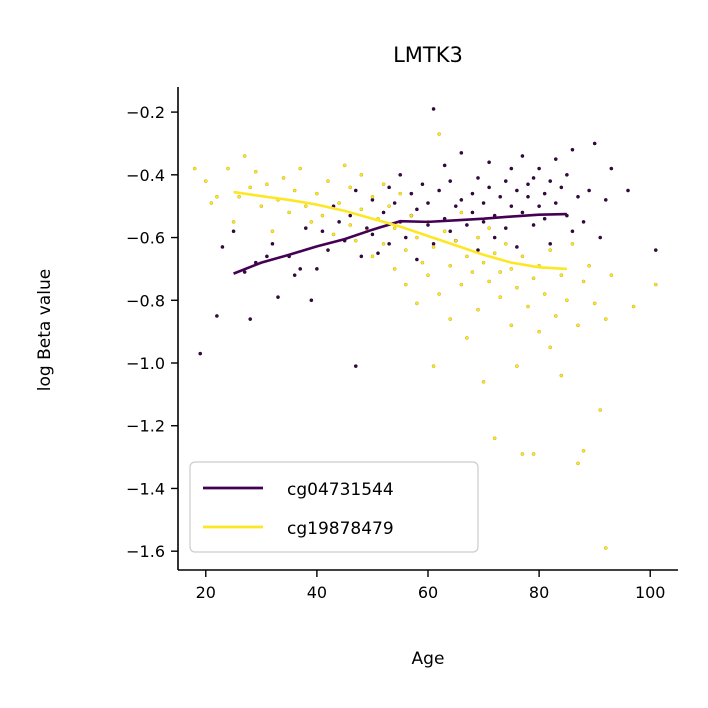 Image resolution: width=708 pixels, height=708 pixels. What do you see at coordinates (145, 488) in the screenshot?
I see `y-tick-label: −1.4` at bounding box center [145, 488].